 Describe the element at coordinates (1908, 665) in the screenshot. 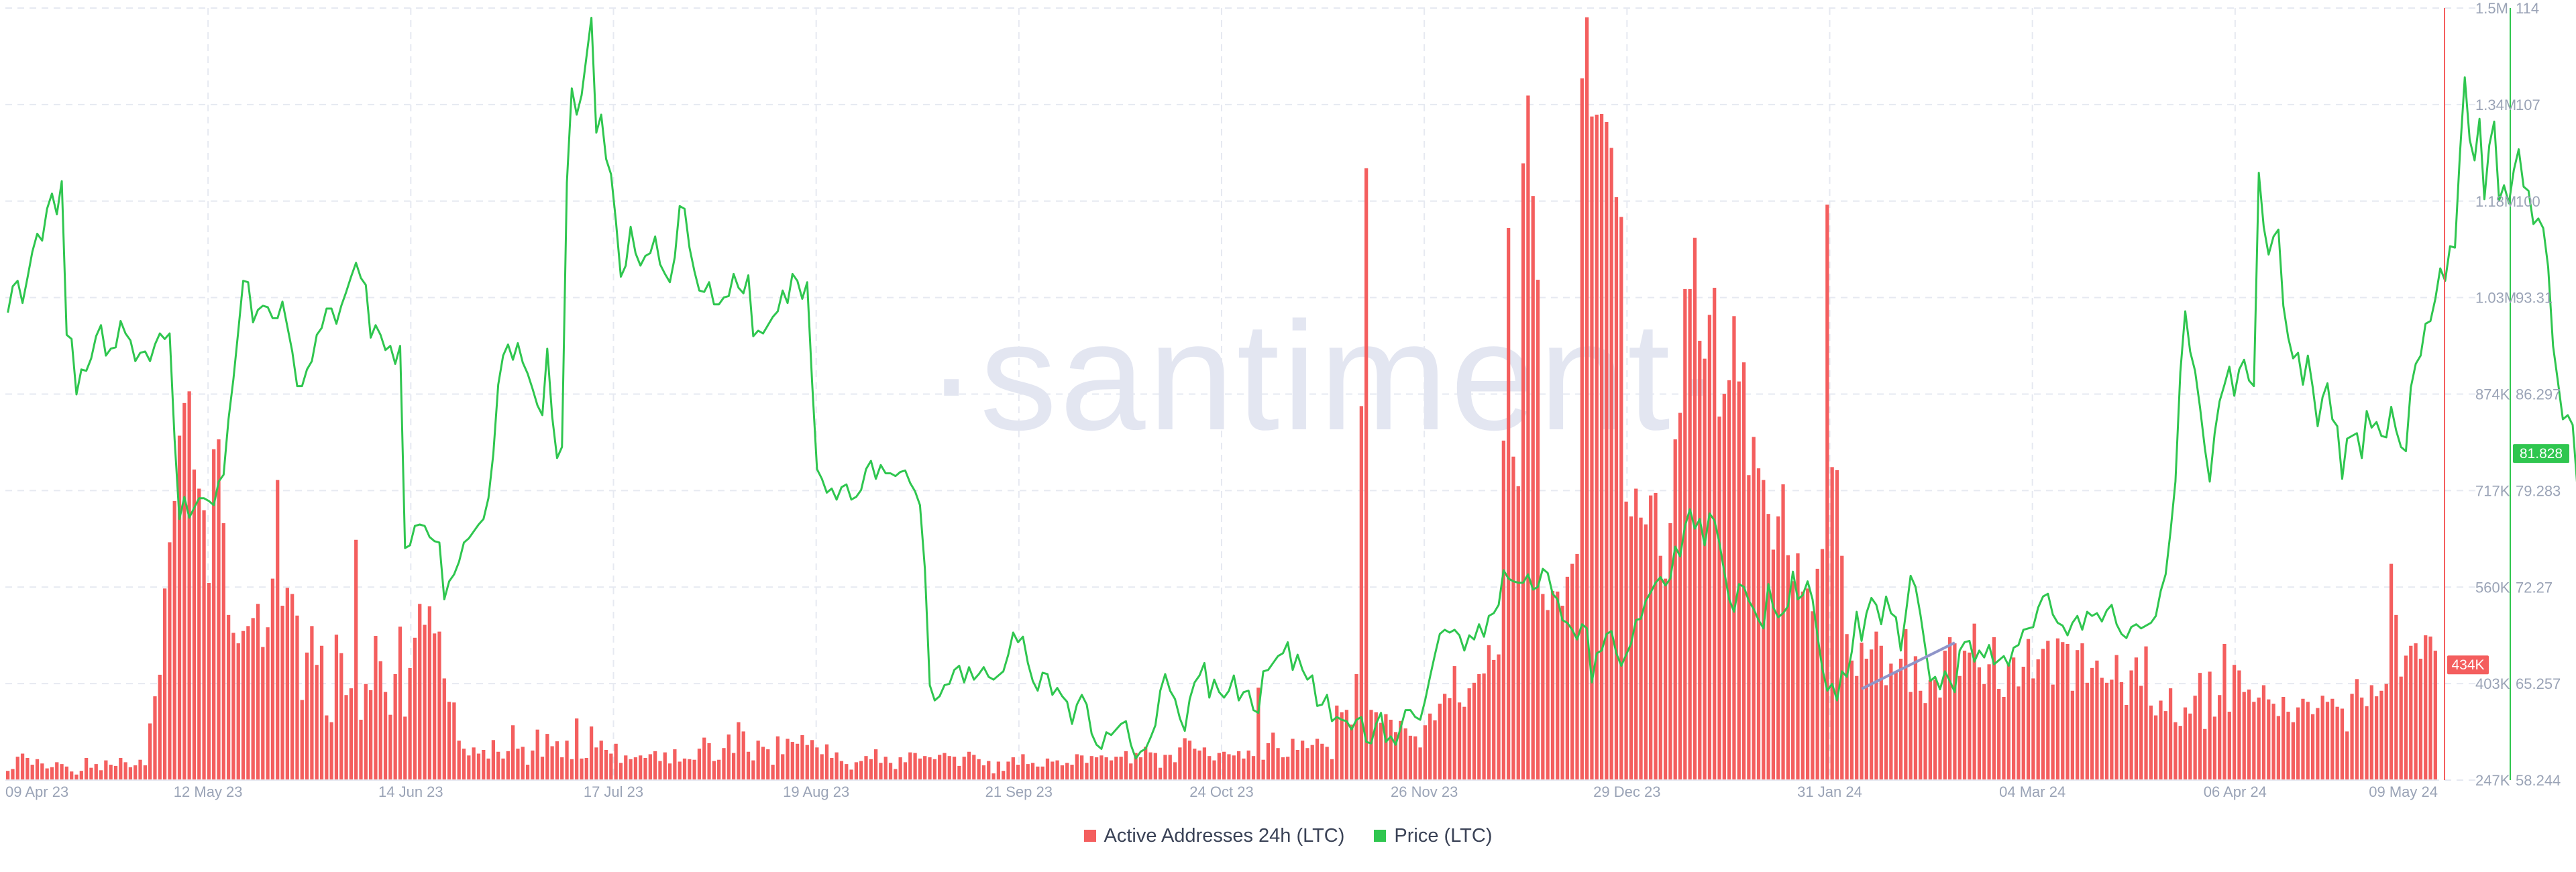

I see `trend-line` at that location.